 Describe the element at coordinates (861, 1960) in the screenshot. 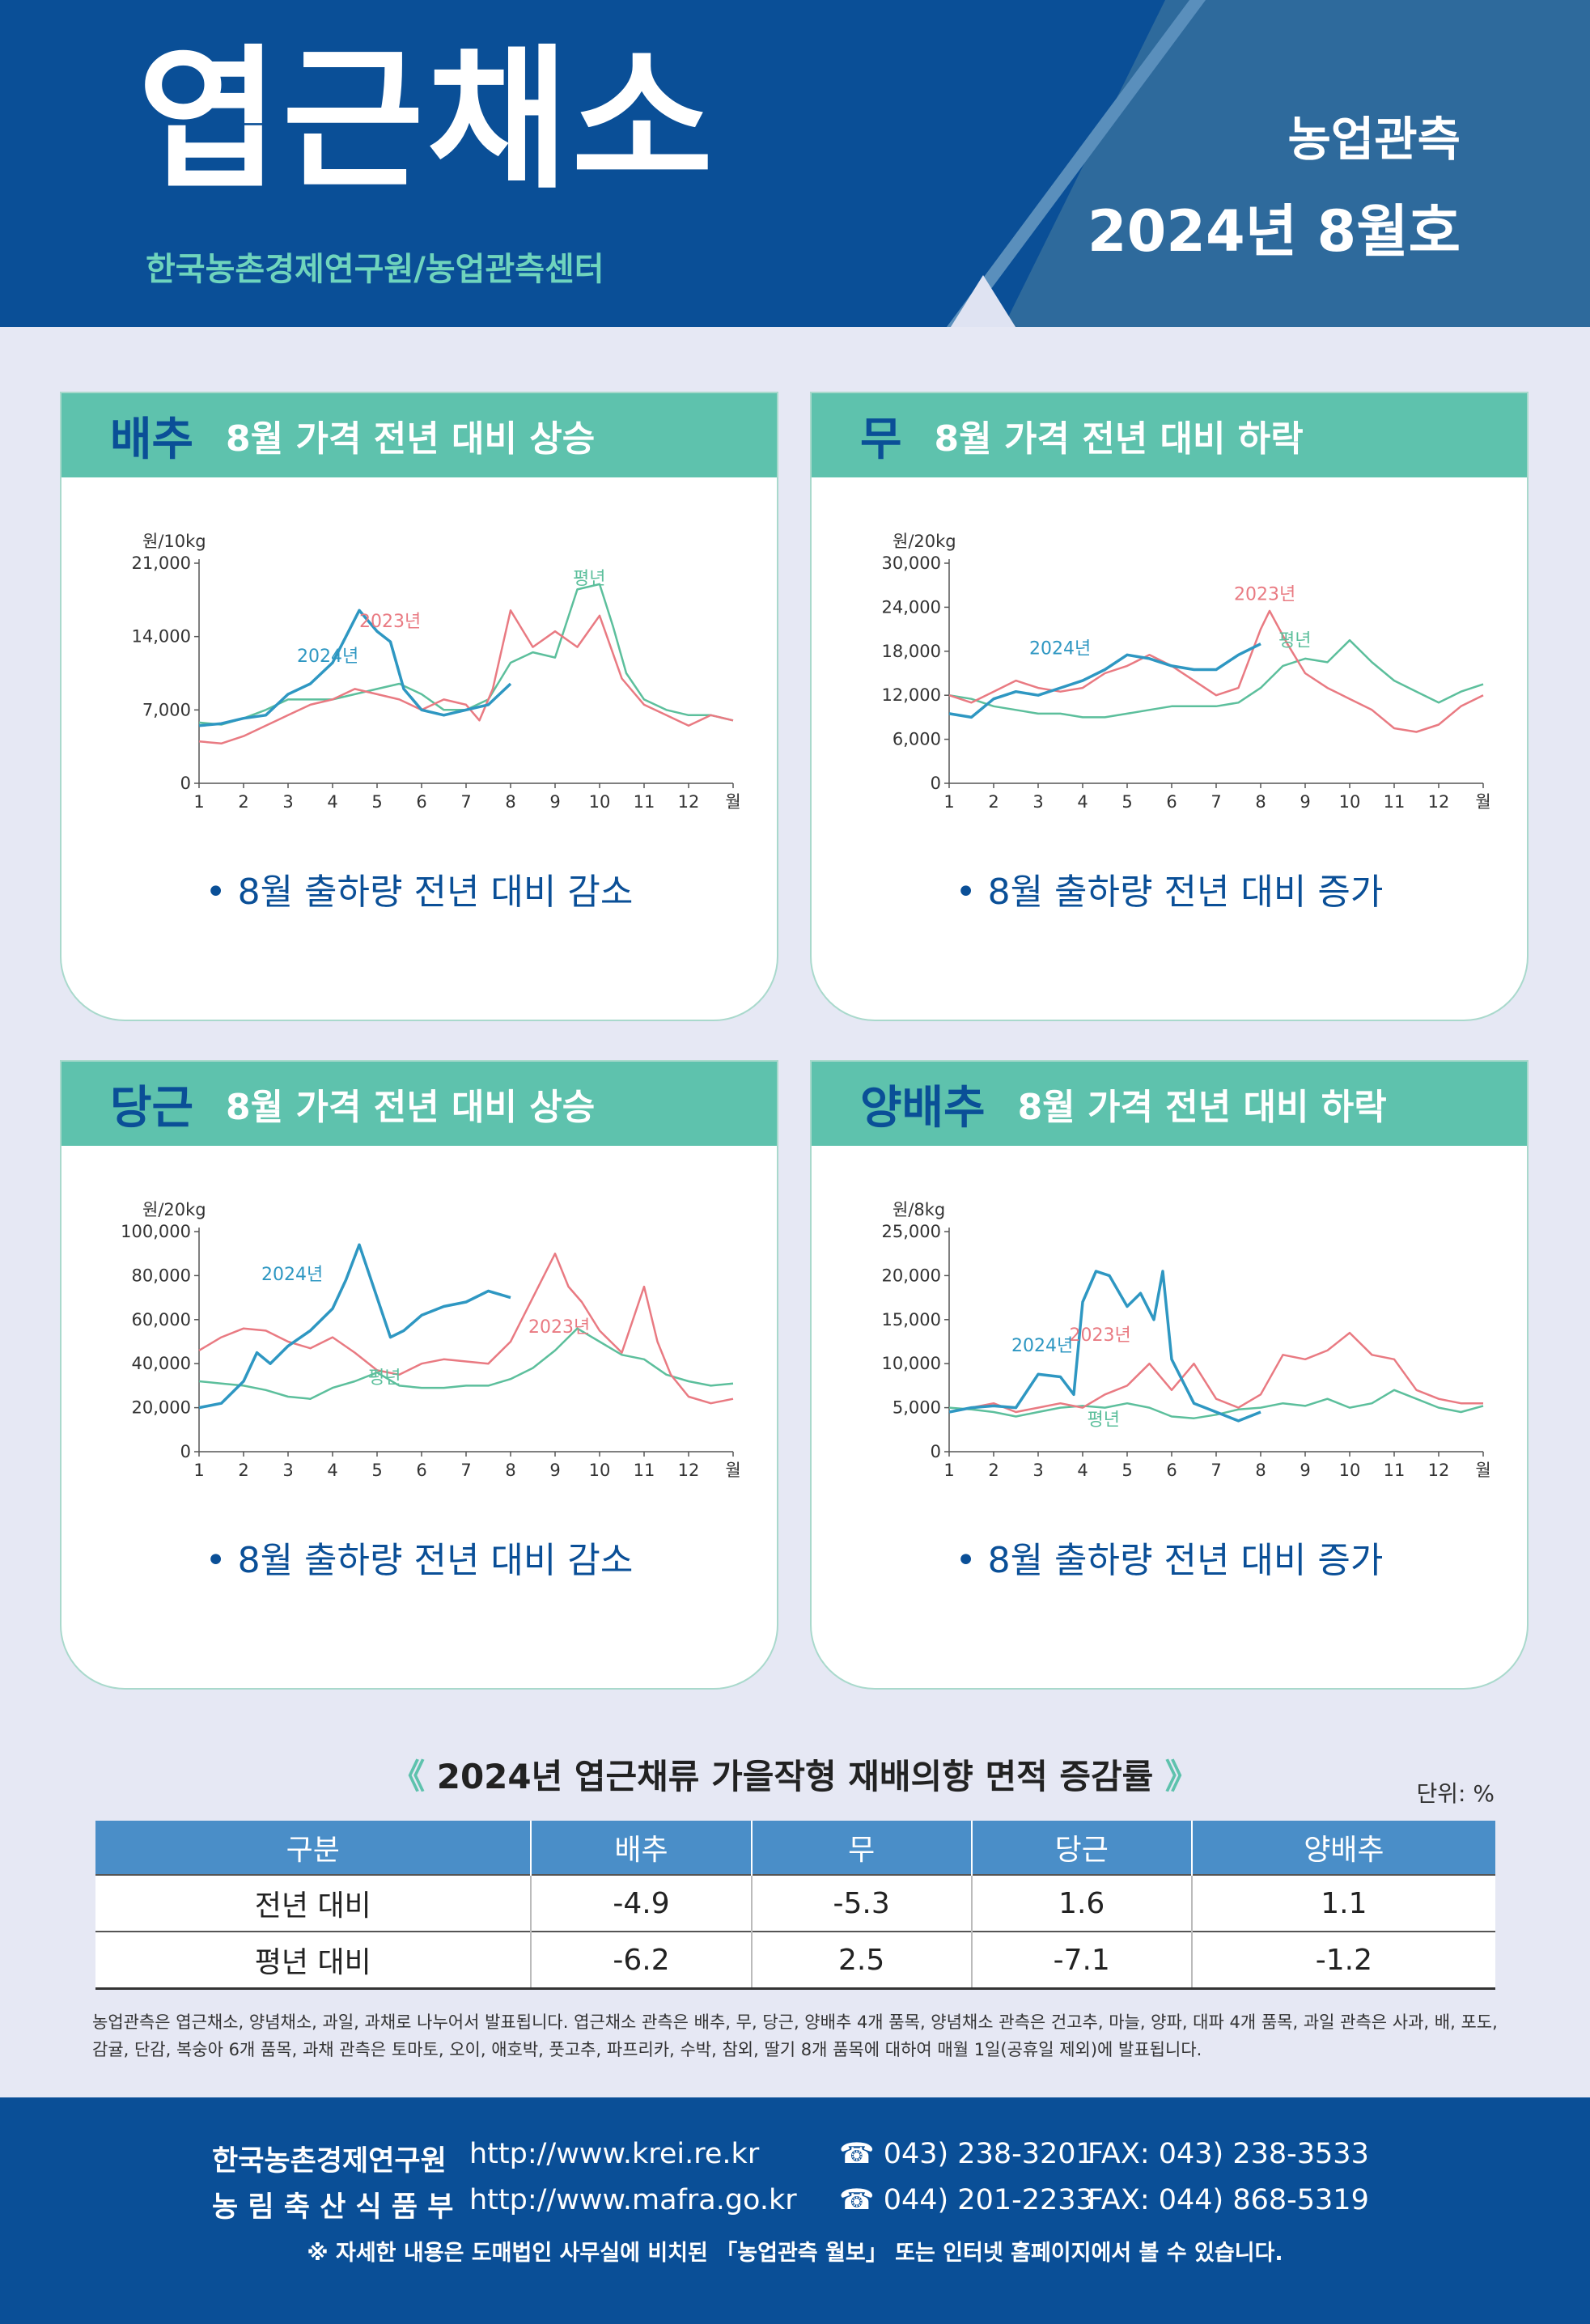

I see `table-cell: 2.5` at that location.